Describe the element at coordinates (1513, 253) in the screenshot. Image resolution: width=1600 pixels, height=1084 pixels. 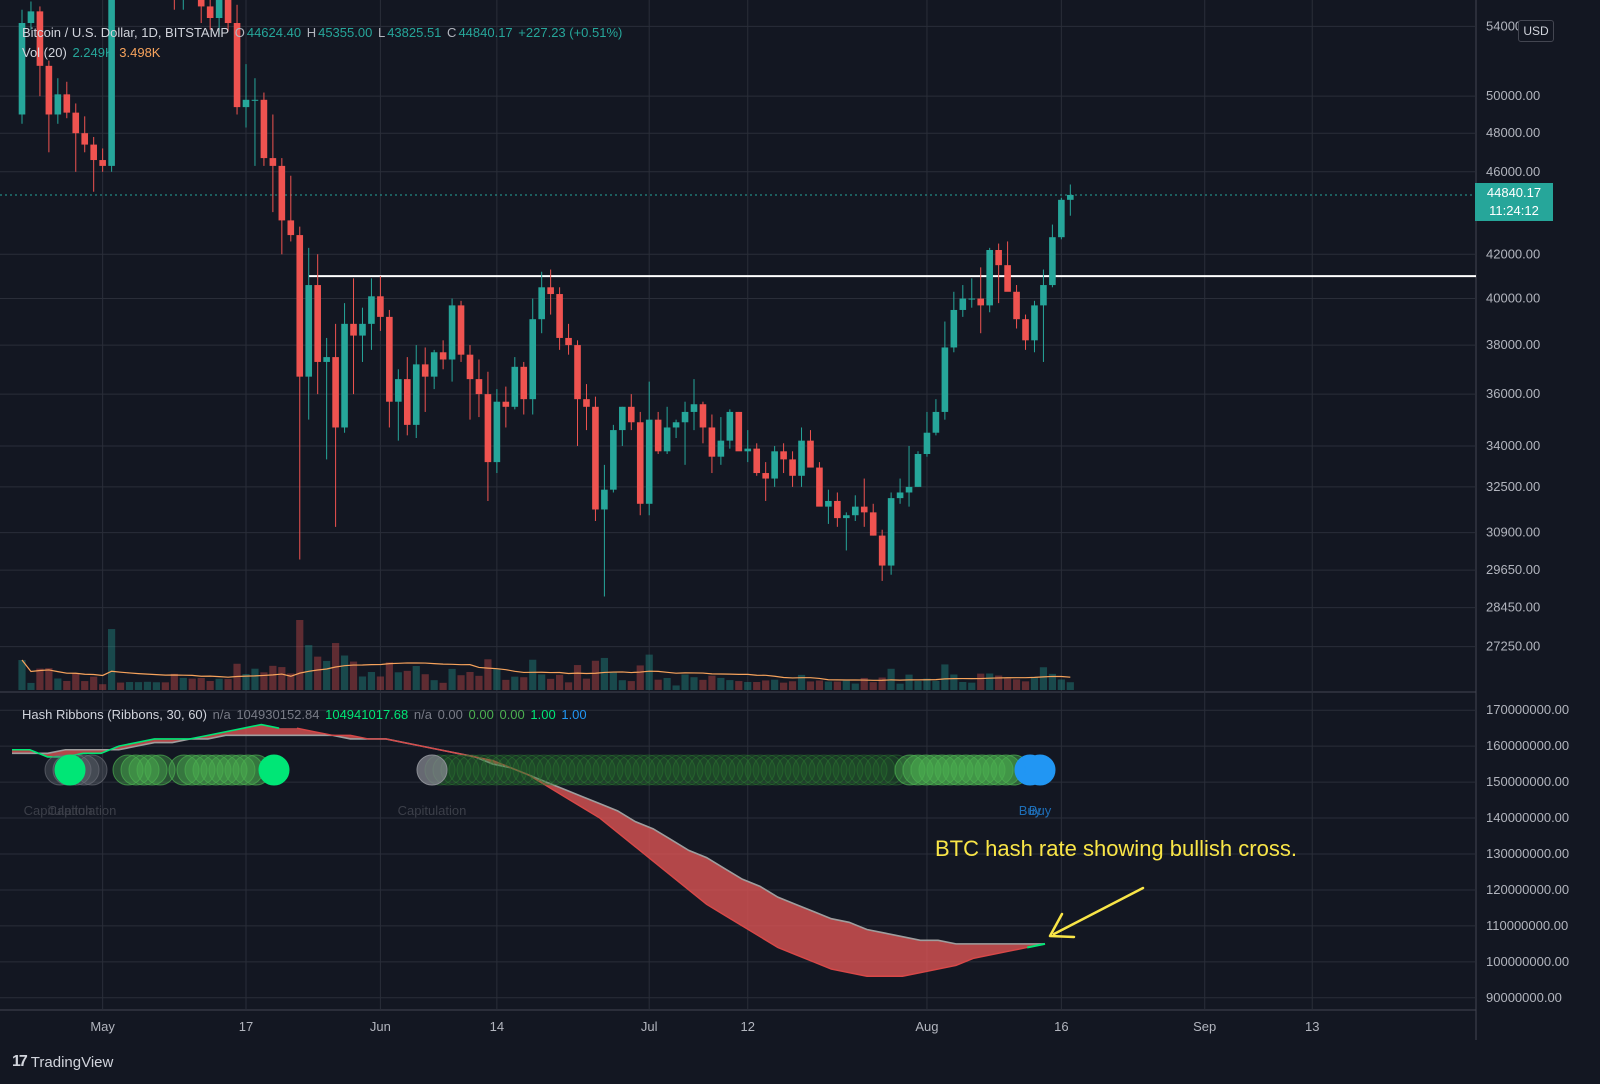
I see `price-tick-label: 42000.00` at that location.